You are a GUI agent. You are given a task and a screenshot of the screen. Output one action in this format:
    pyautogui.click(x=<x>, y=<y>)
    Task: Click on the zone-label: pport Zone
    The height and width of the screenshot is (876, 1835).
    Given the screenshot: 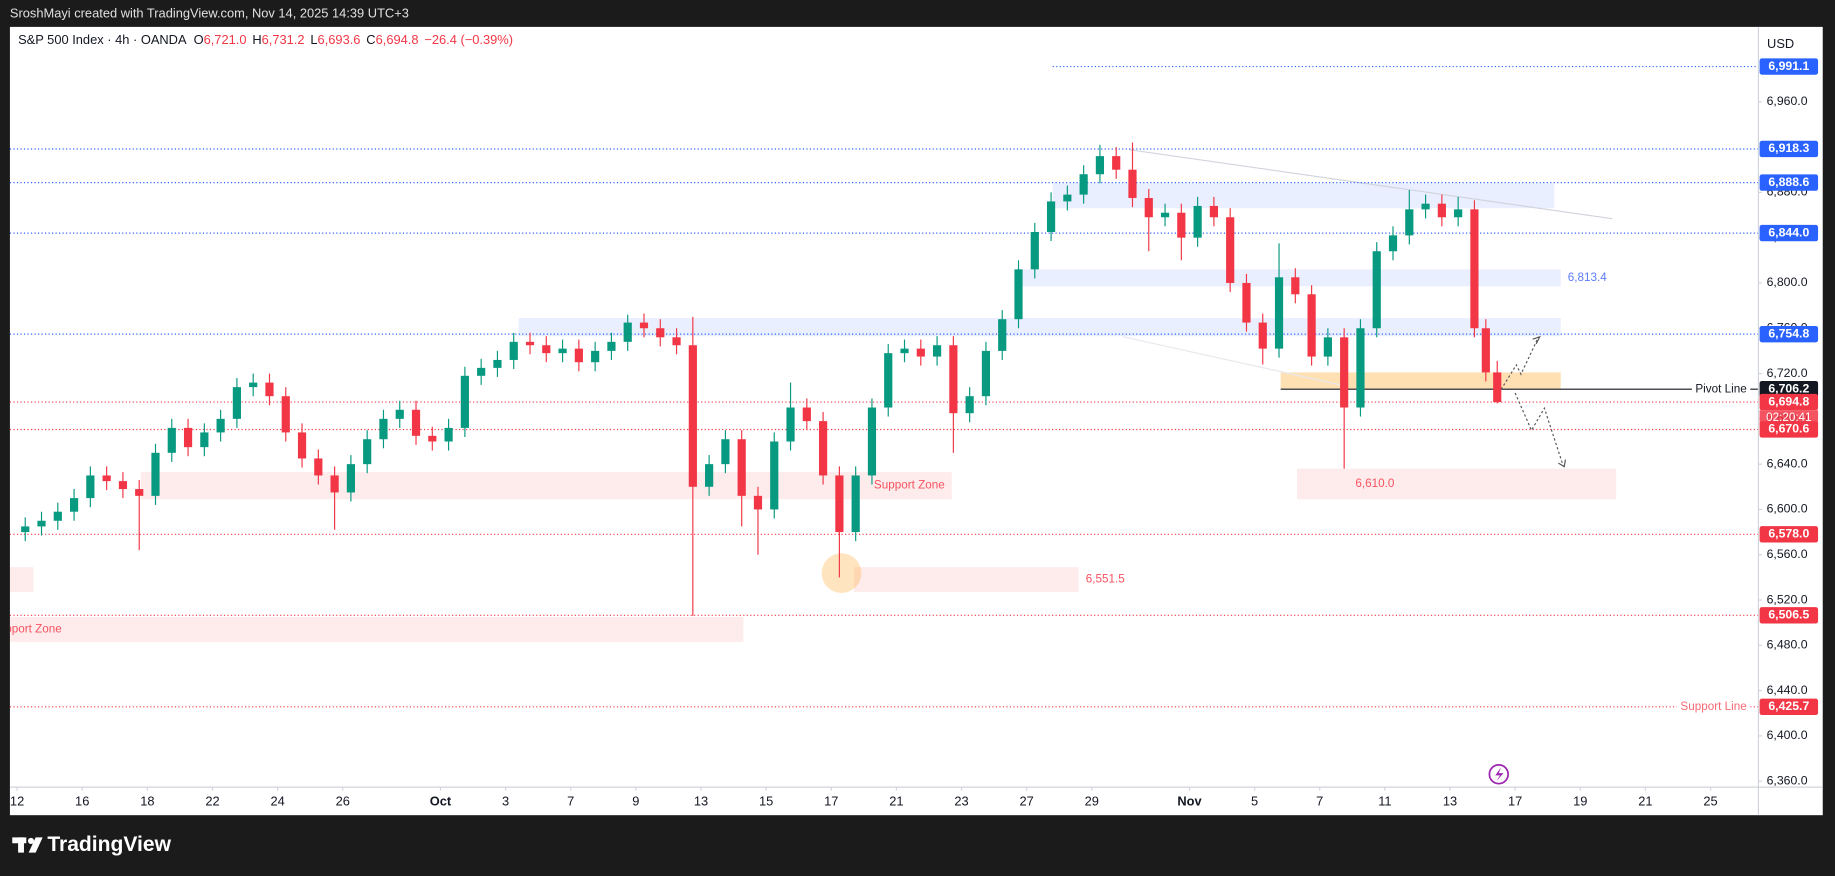 What is the action you would take?
    pyautogui.click(x=33, y=629)
    